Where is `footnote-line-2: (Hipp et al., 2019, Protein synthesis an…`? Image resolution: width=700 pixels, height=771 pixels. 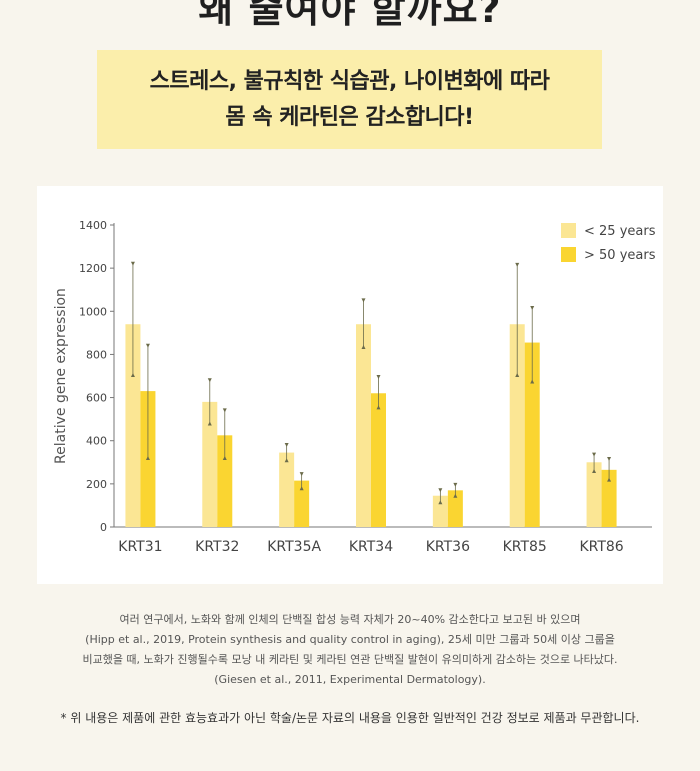
footnote-line-2: (Hipp et al., 2019, Protein synthesis an… is located at coordinates (350, 639).